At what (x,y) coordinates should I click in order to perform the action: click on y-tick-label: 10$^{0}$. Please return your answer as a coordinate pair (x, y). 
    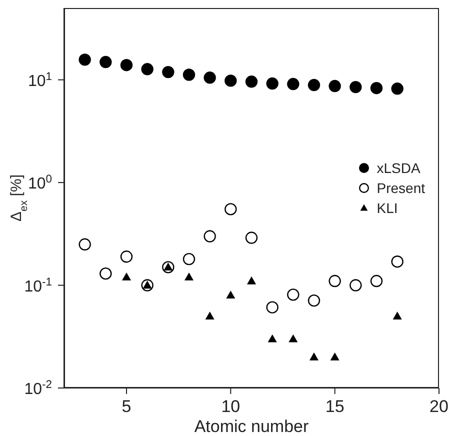
    Looking at the image, I should click on (40, 183).